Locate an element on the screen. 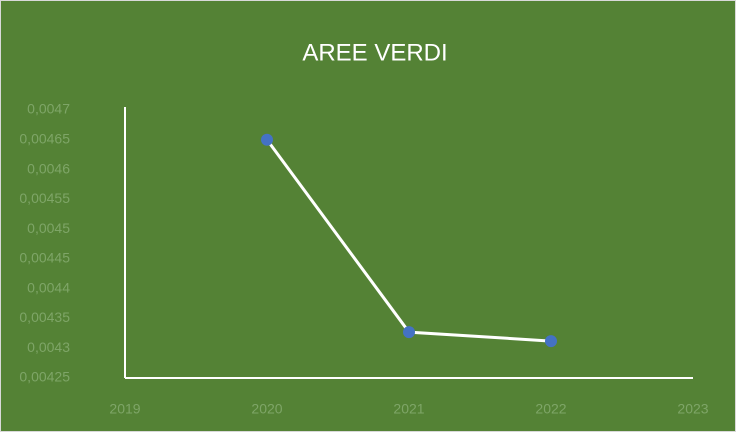 This screenshot has height=432, width=736. y-tick-label: 0,0043 is located at coordinates (48, 347).